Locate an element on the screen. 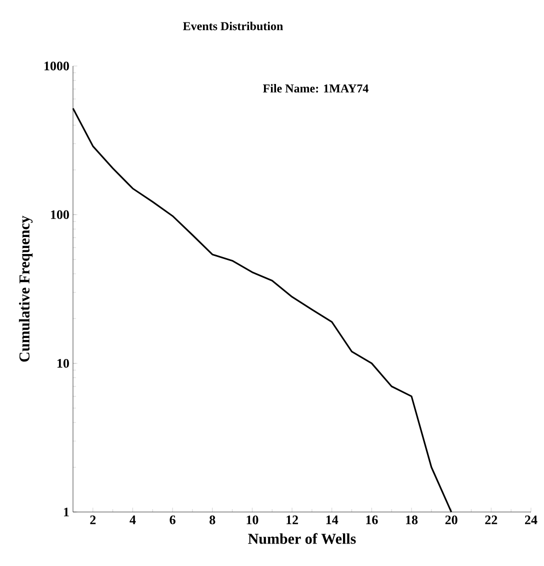 Image resolution: width=544 pixels, height=566 pixels. x-tick-label: 18 is located at coordinates (412, 520).